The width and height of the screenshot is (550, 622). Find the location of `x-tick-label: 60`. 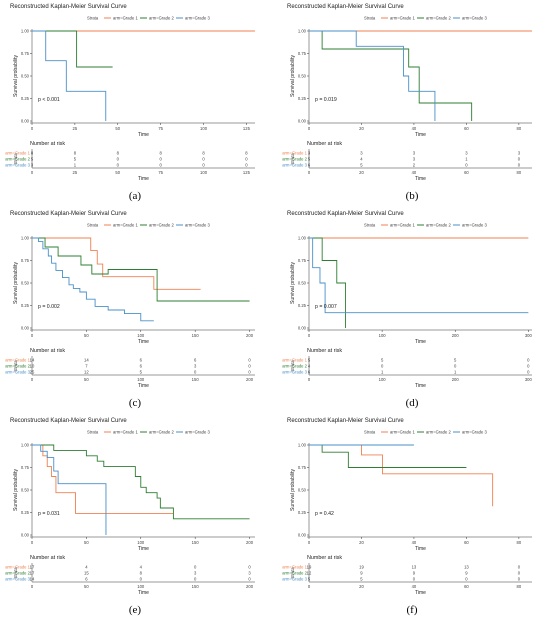

x-tick-label: 60 is located at coordinates (466, 128).